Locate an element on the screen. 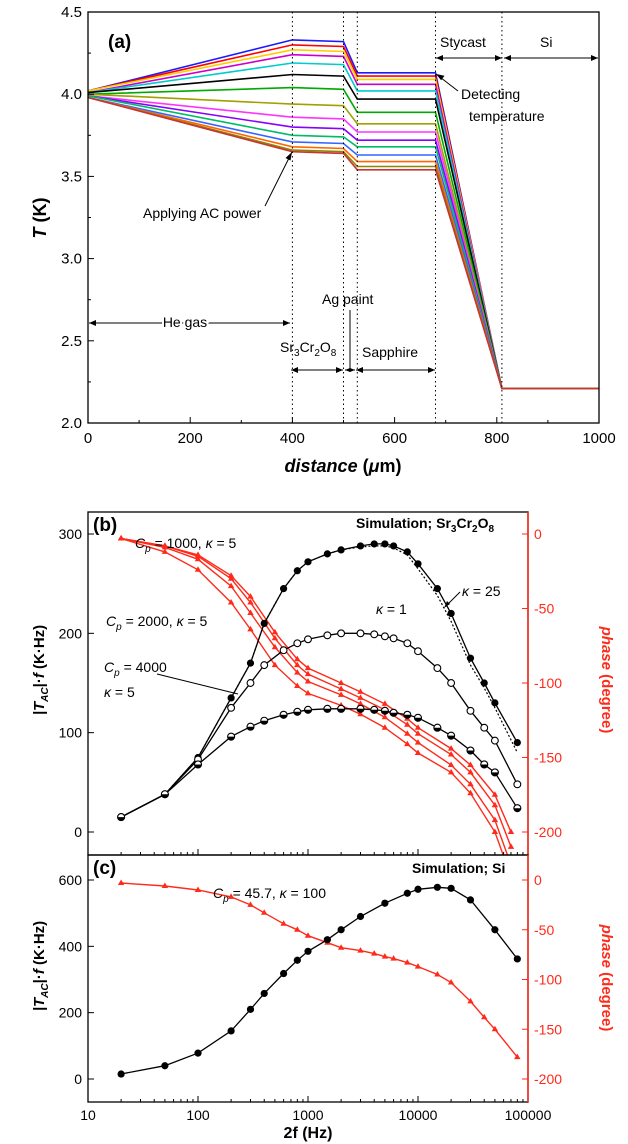 This screenshot has height=1144, width=628. region-ag-paint: Ag paint is located at coordinates (347, 331).